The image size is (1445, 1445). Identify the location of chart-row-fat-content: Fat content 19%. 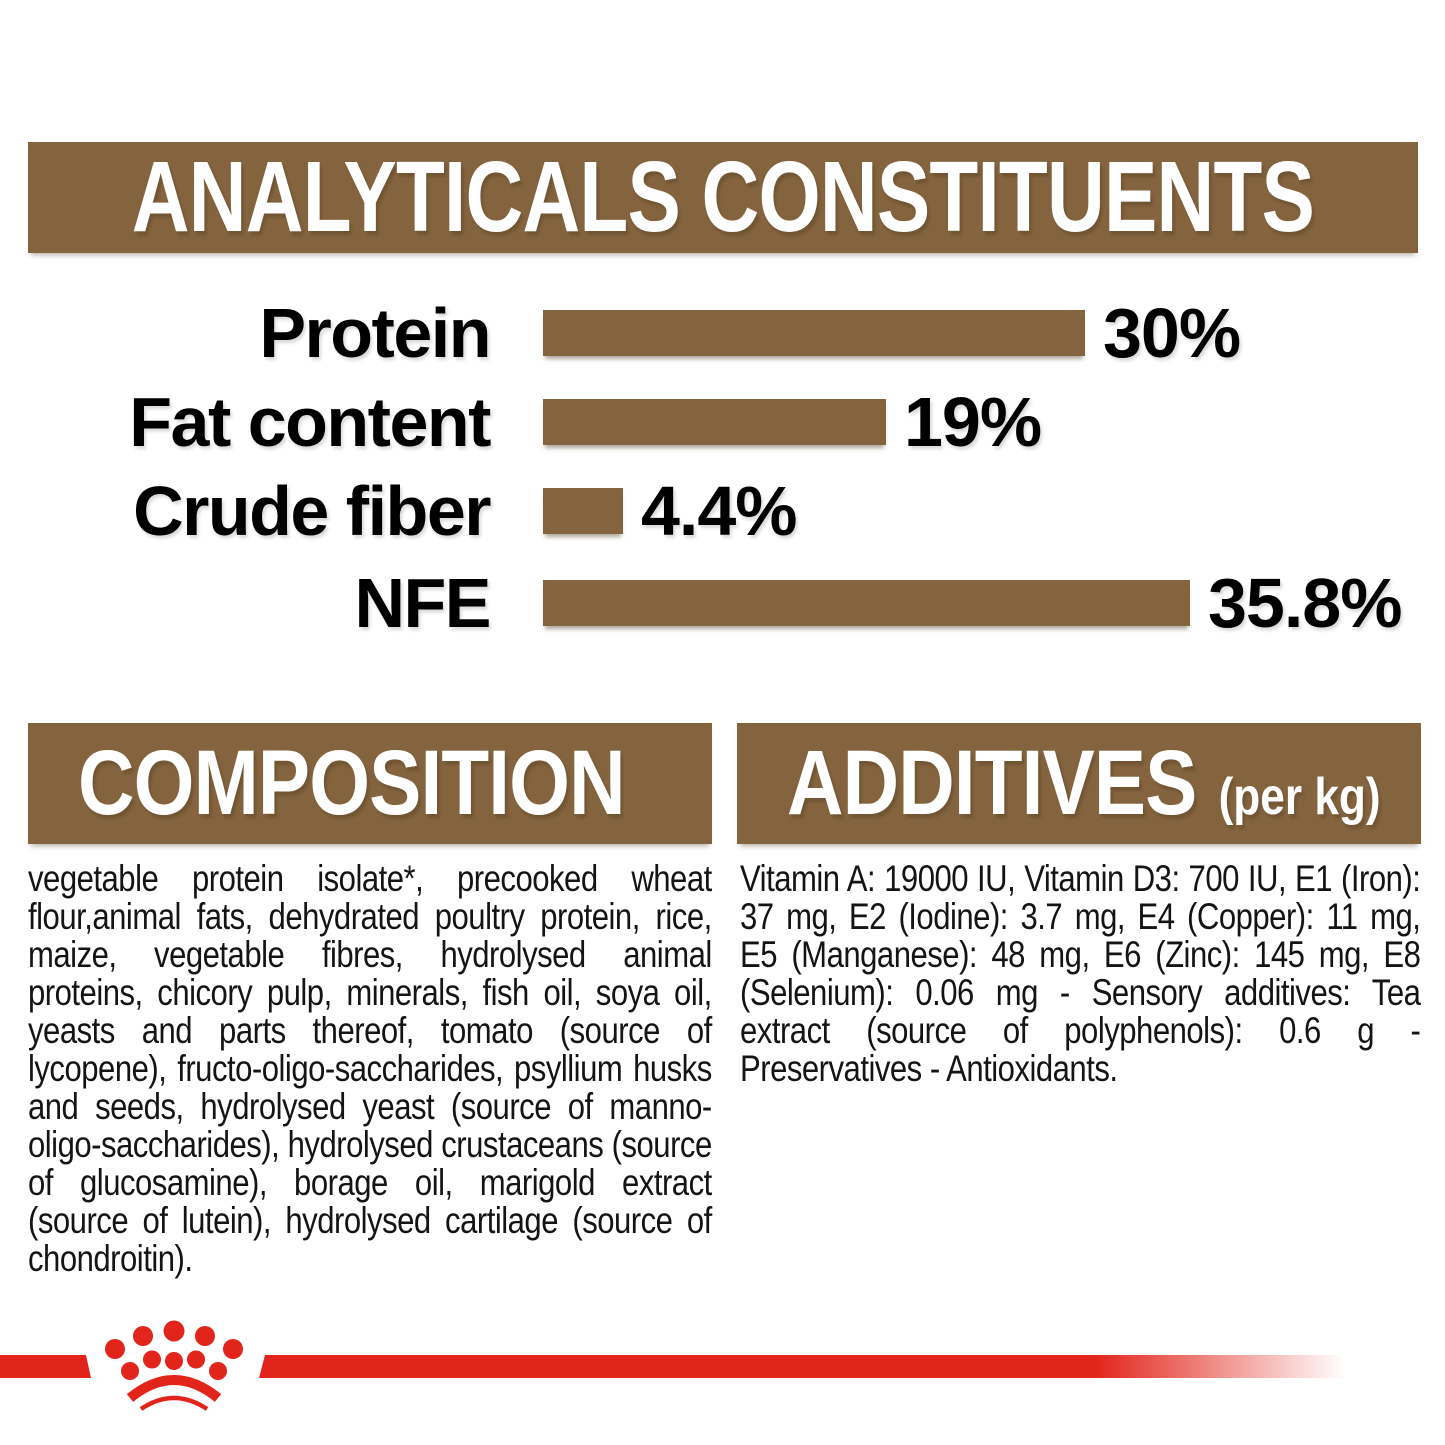
(521, 422).